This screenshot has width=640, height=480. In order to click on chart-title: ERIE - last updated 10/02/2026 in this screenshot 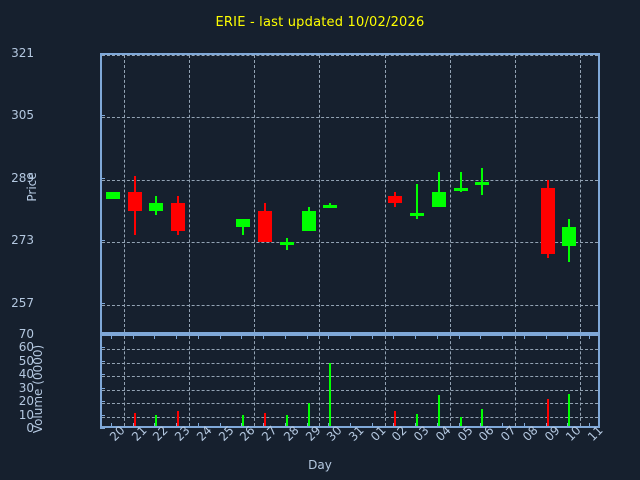, I will do `click(320, 22)`.